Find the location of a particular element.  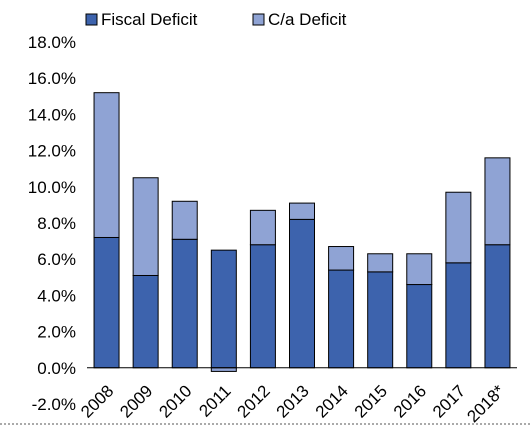

y-tick-label: 12.0% is located at coordinates (52, 151).